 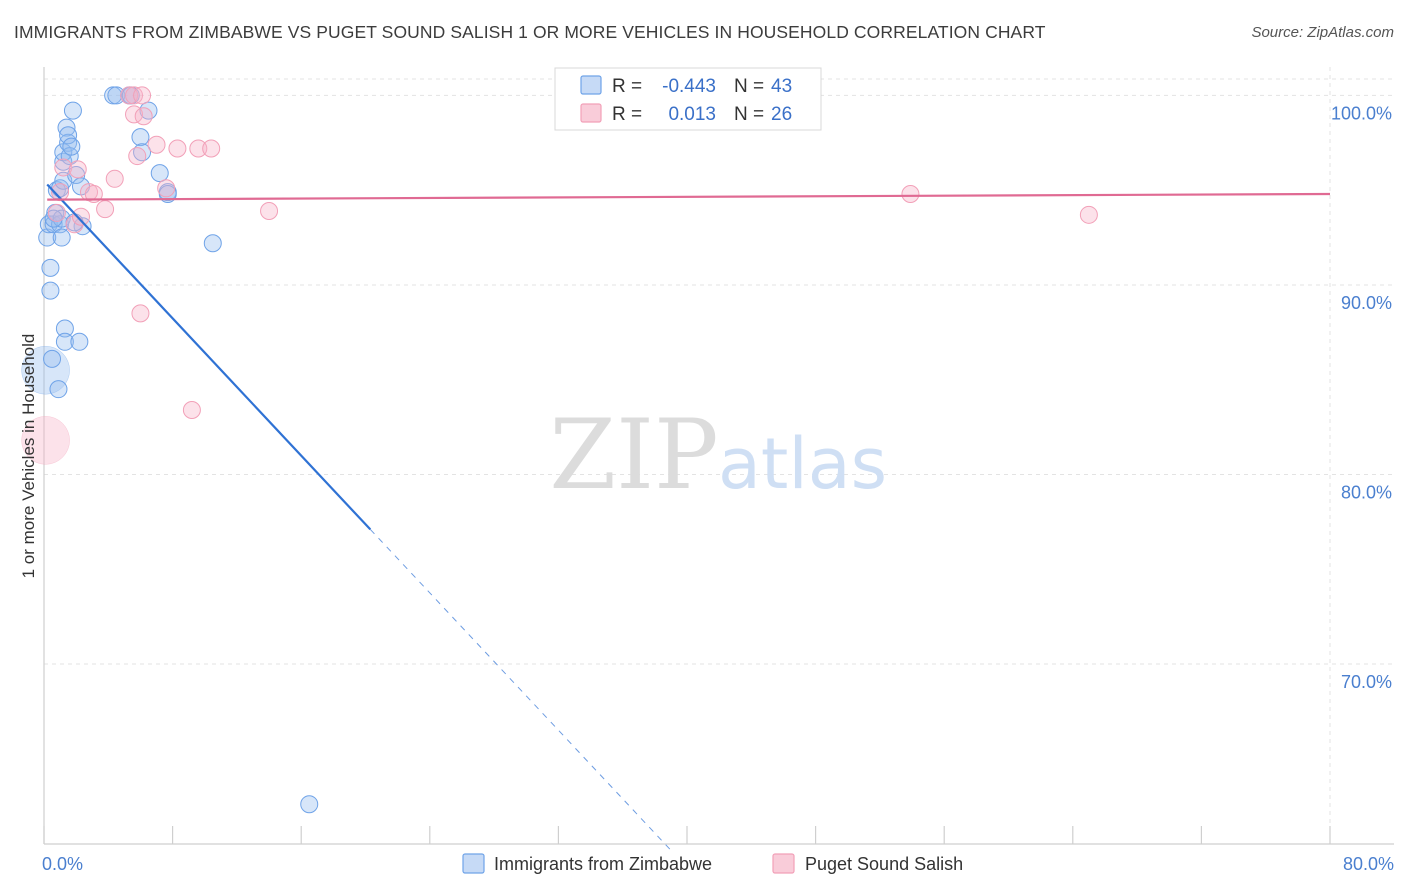 What do you see at coordinates (689, 86) in the screenshot?
I see `stats-r-value-1: -0.443` at bounding box center [689, 86].